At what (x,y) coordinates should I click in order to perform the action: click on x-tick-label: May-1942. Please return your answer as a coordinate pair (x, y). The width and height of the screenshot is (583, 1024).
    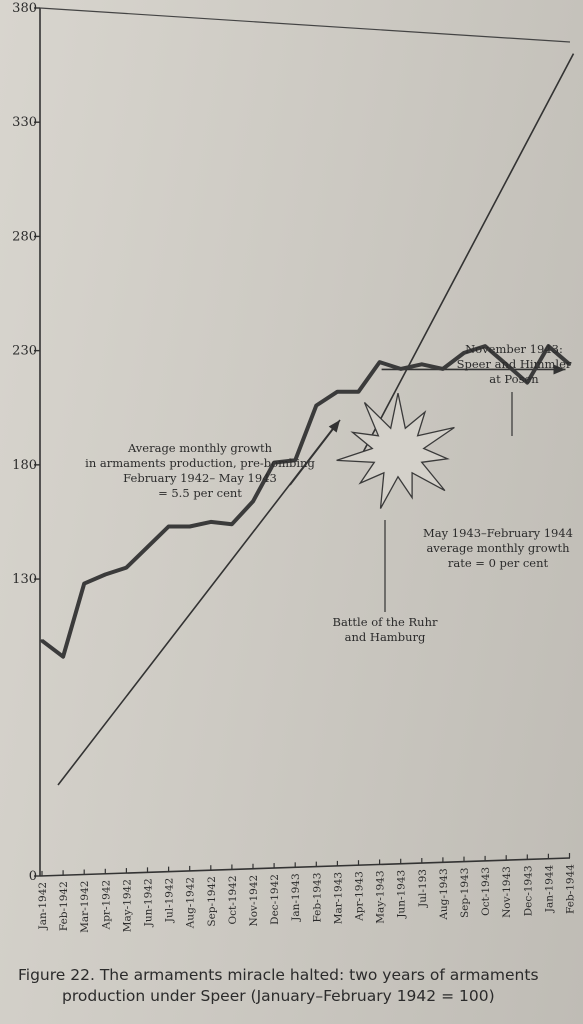
    Looking at the image, I should click on (127, 905).